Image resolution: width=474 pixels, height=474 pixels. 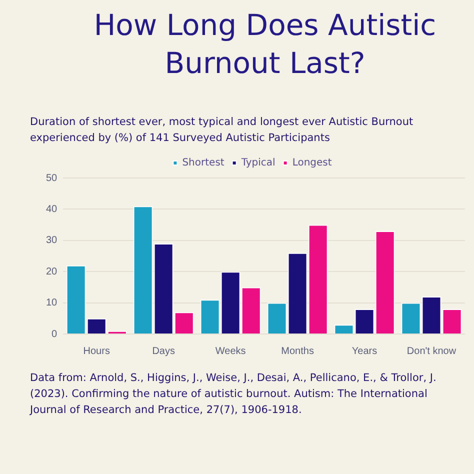 What do you see at coordinates (431, 351) in the screenshot?
I see `x-tick-label: Don't know` at bounding box center [431, 351].